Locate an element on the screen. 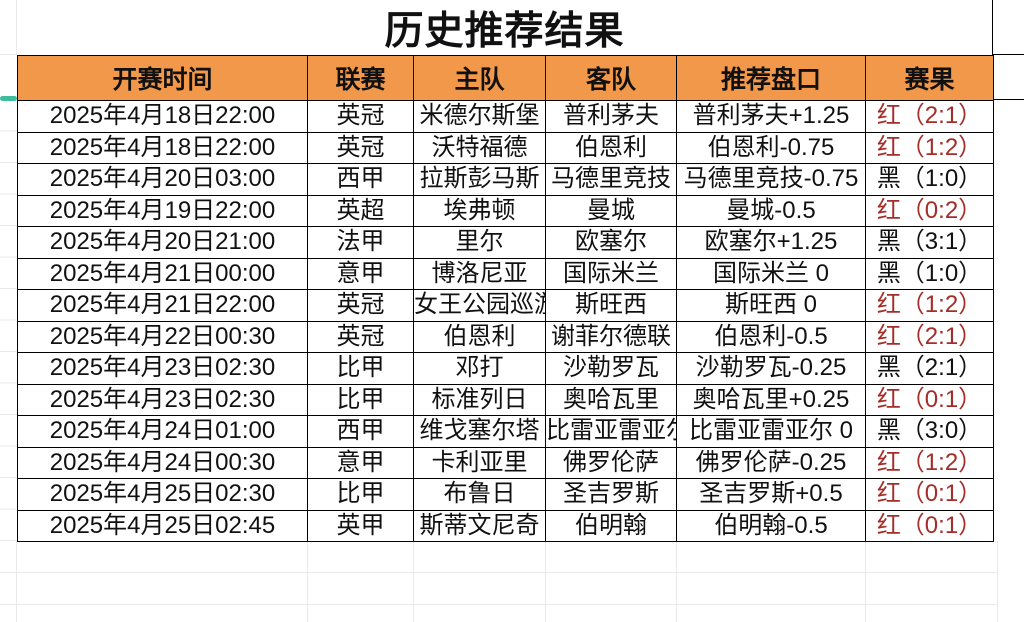 The height and width of the screenshot is (622, 1024). cell-home-team: 埃弗顿 is located at coordinates (479, 210).